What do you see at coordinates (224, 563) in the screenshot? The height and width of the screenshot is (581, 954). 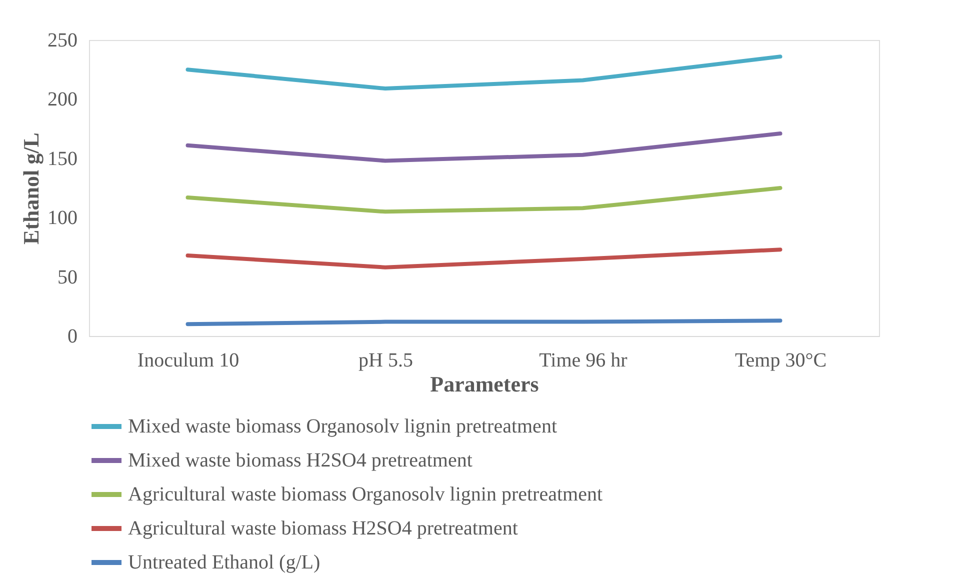 I see `legend-label: Untreated Ethanol (g/L)` at bounding box center [224, 563].